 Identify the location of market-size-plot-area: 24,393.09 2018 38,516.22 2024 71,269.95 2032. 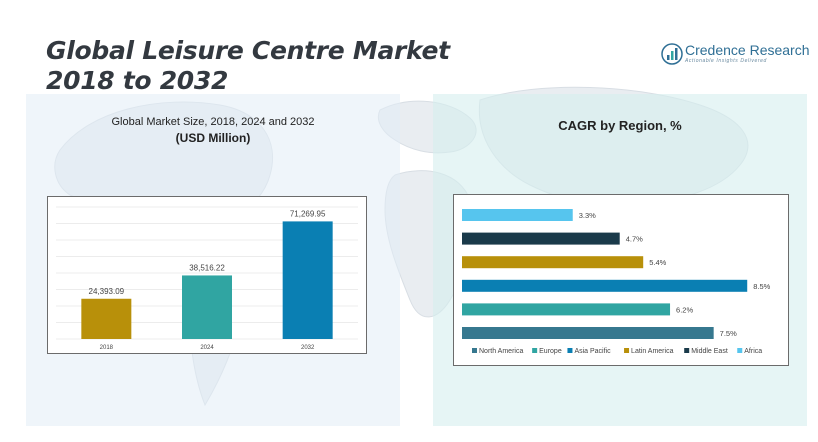
(207, 275).